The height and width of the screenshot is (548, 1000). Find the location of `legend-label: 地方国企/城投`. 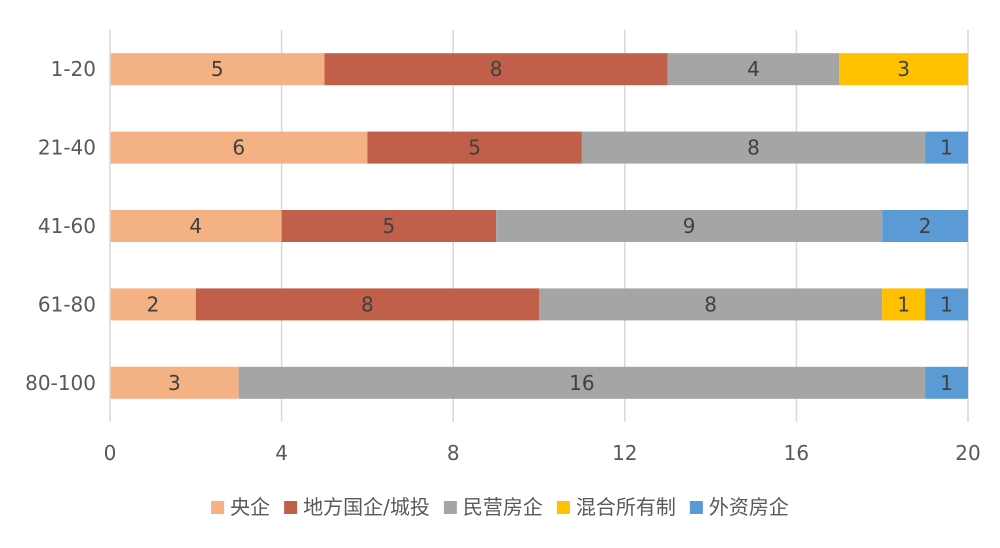

legend-label: 地方国企/城投 is located at coordinates (366, 507).